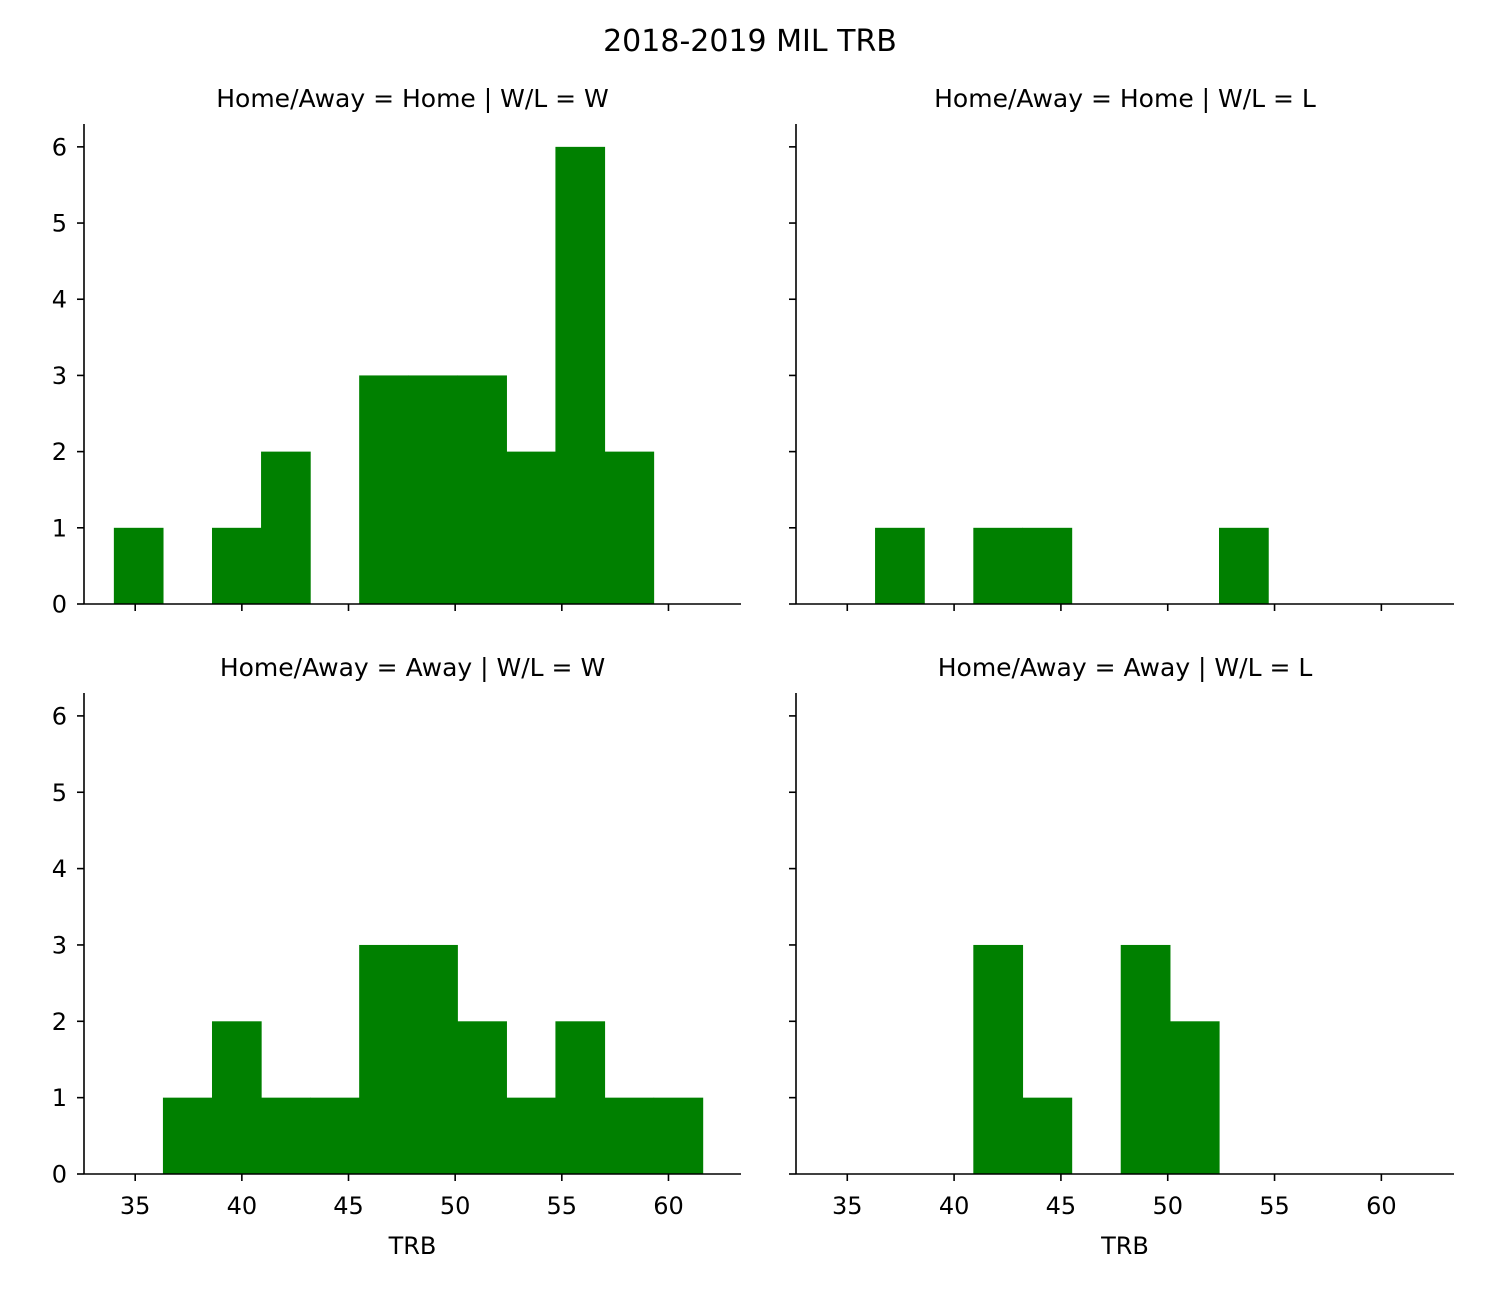 The width and height of the screenshot is (1500, 1300). Describe the element at coordinates (412, 667) in the screenshot. I see `panel-title: Home/Away = Away | W/L = W` at that location.